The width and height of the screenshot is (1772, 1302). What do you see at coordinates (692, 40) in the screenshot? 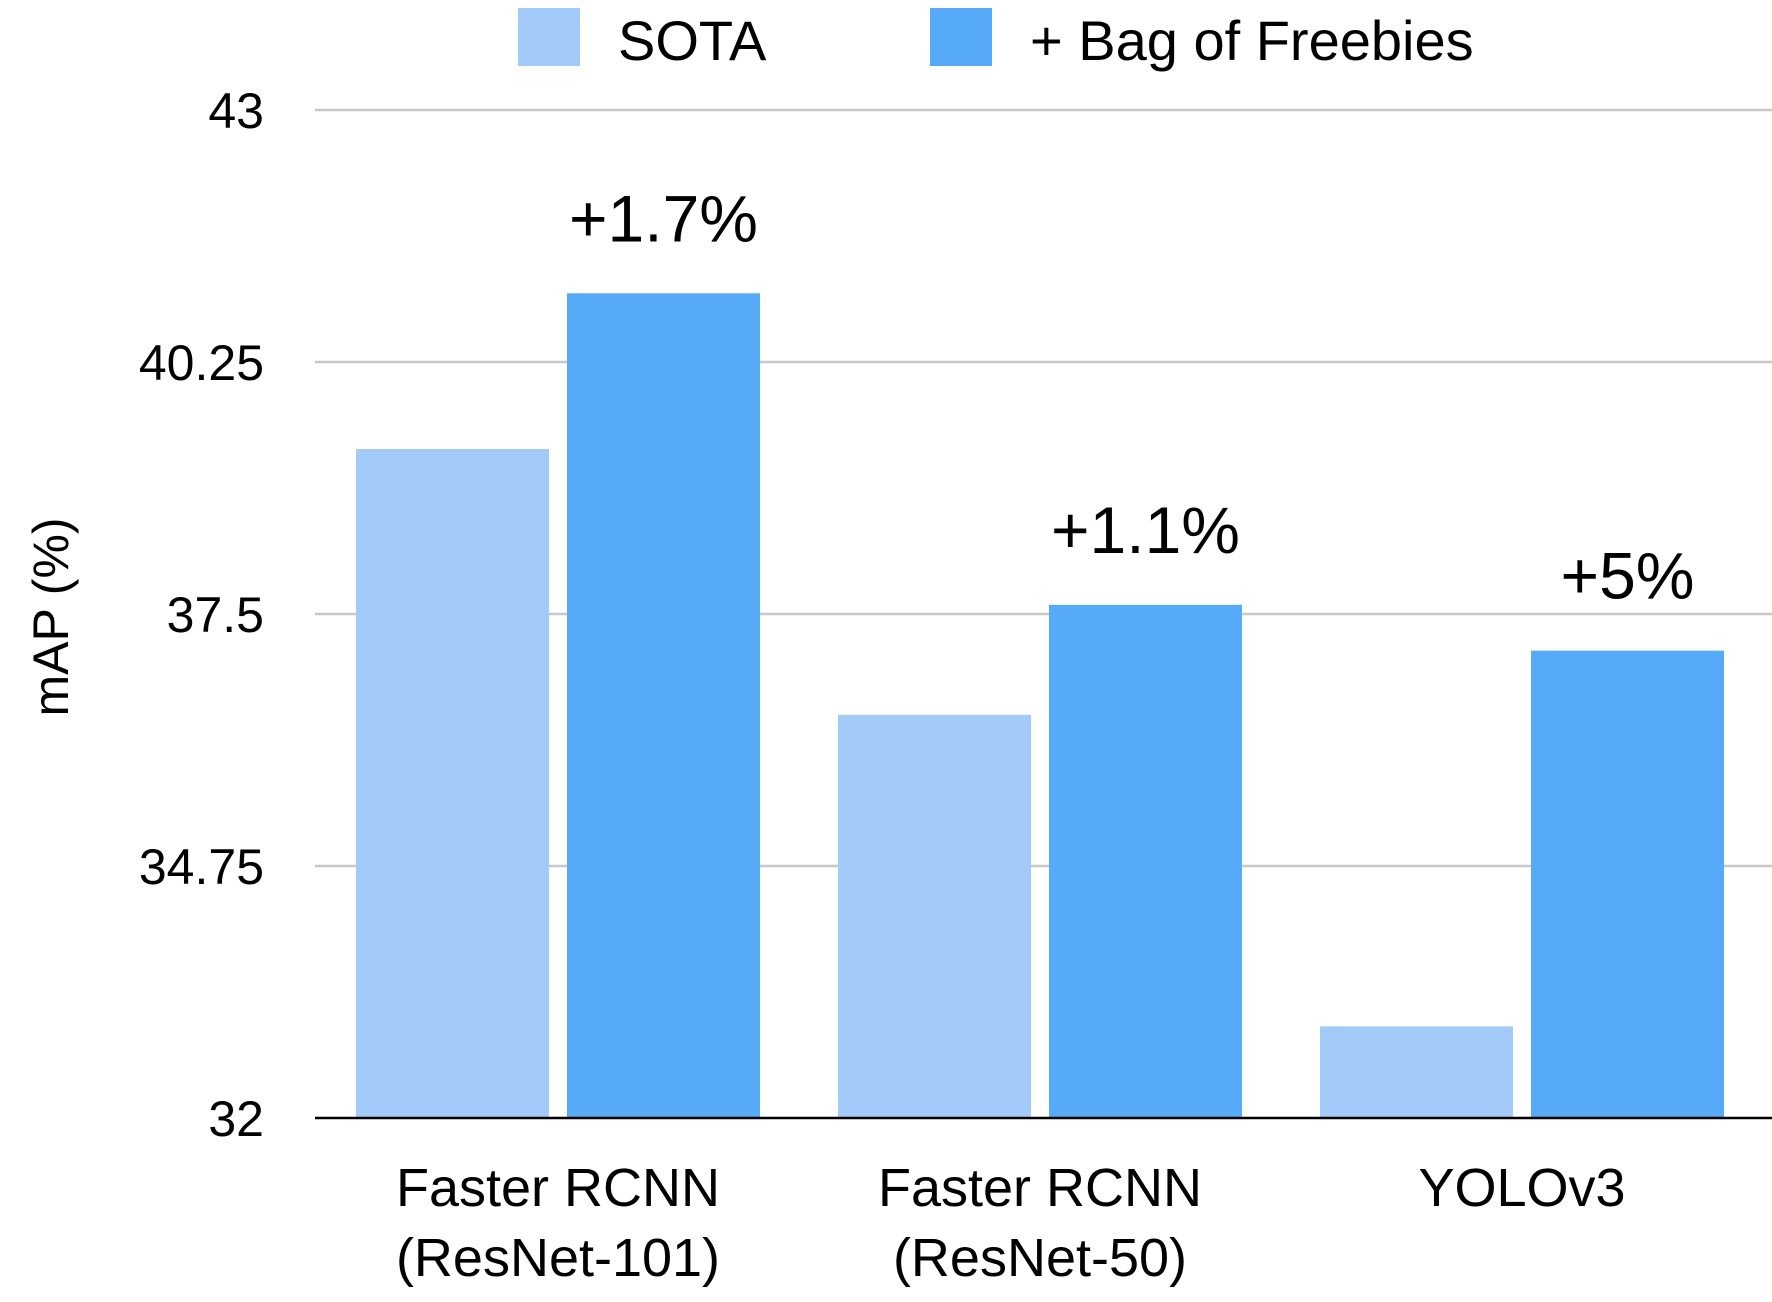
I see `legend-label: SOTA` at bounding box center [692, 40].